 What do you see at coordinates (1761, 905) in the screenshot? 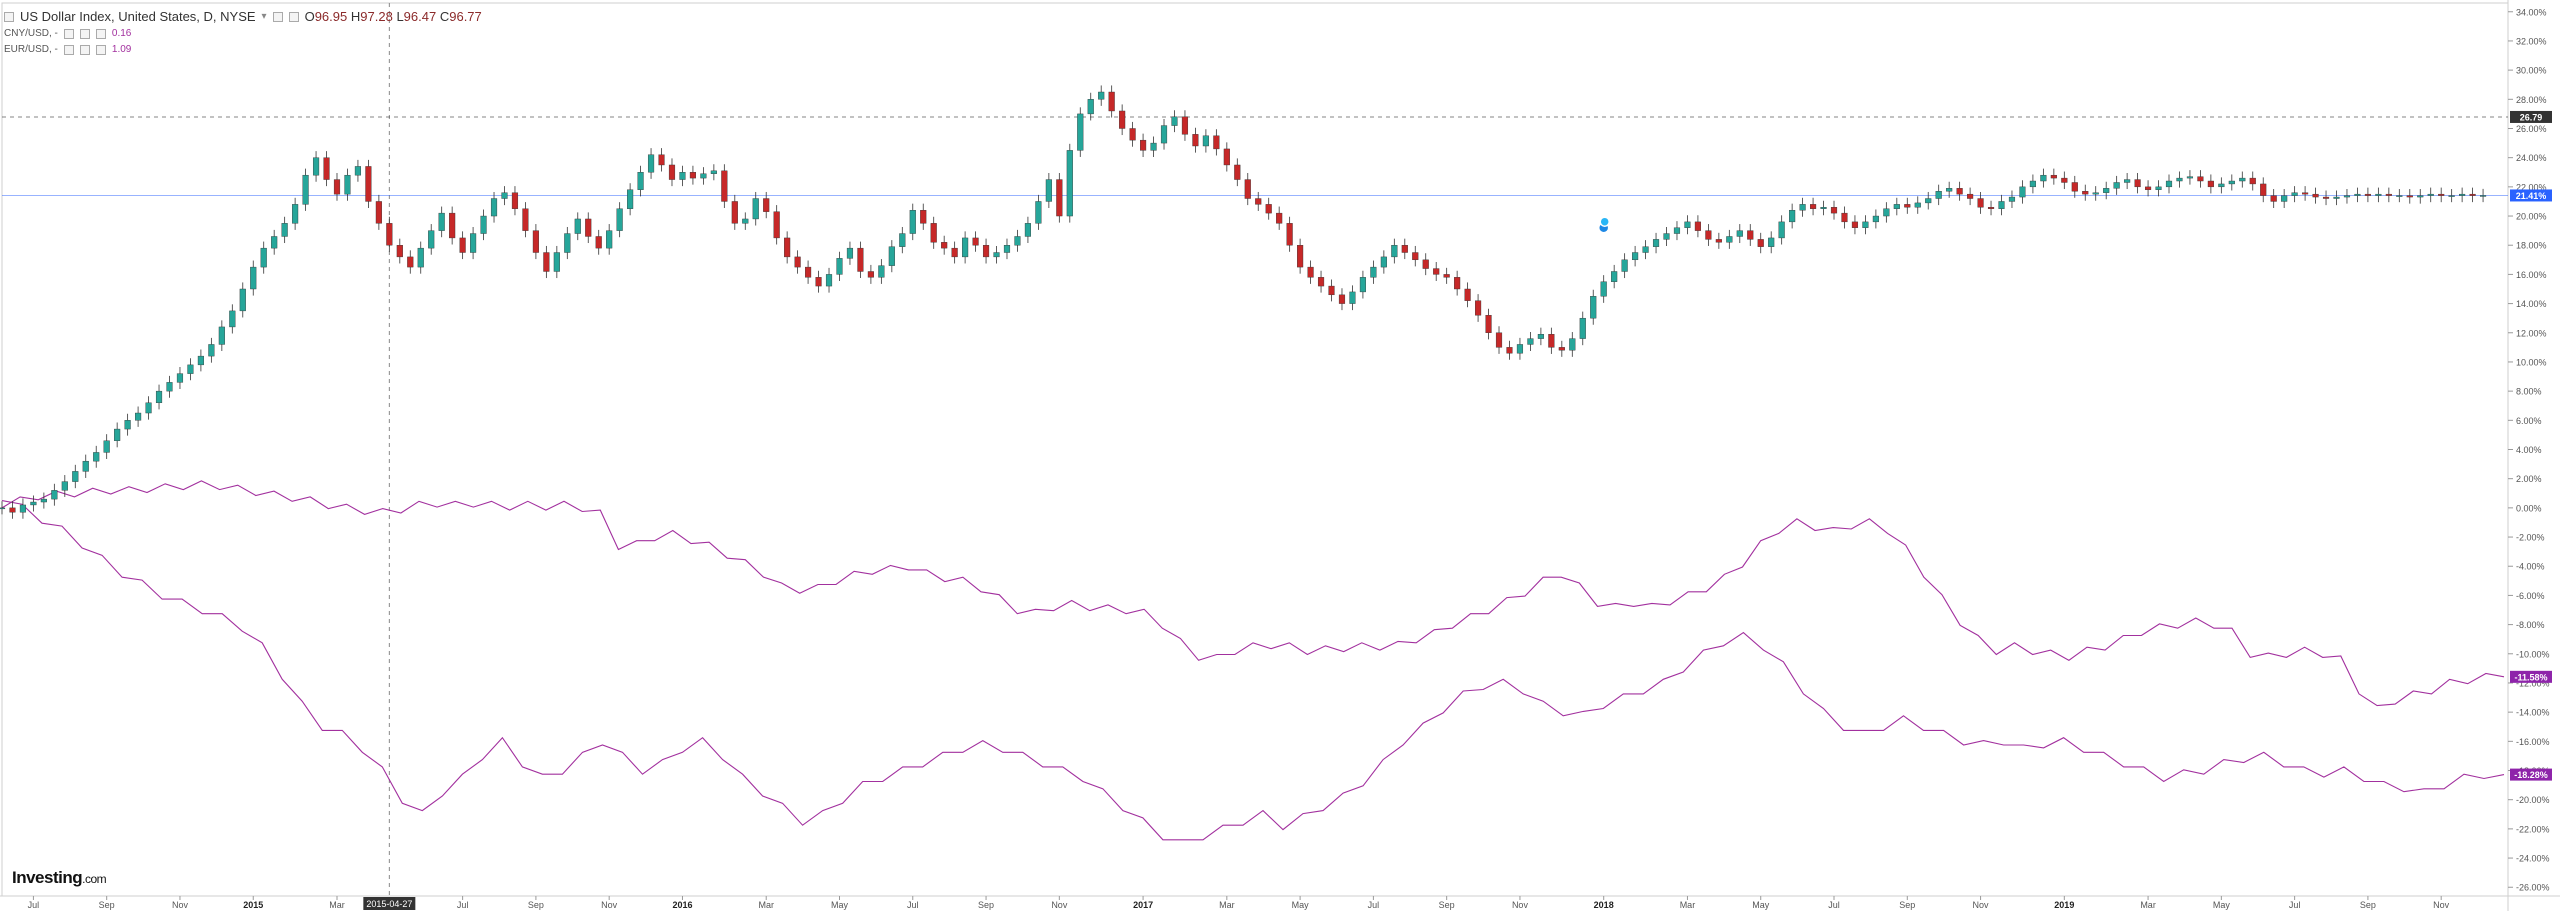
I see `x-tick-label: May` at bounding box center [1761, 905].